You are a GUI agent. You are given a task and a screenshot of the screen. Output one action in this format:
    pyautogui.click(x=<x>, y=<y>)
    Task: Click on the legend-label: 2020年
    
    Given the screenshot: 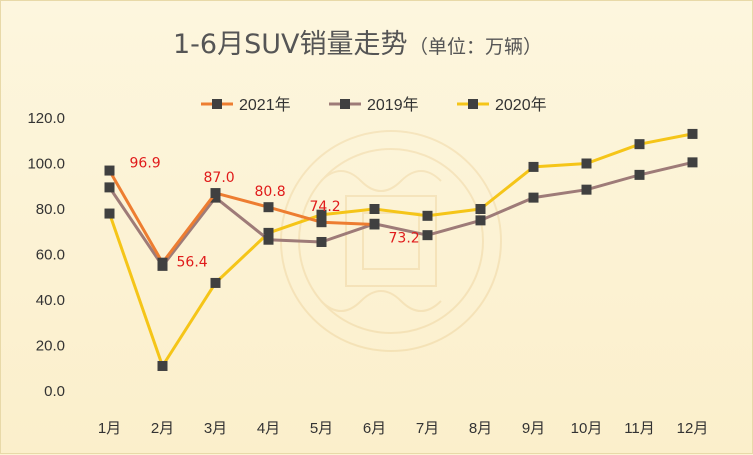 What is the action you would take?
    pyautogui.click(x=521, y=105)
    